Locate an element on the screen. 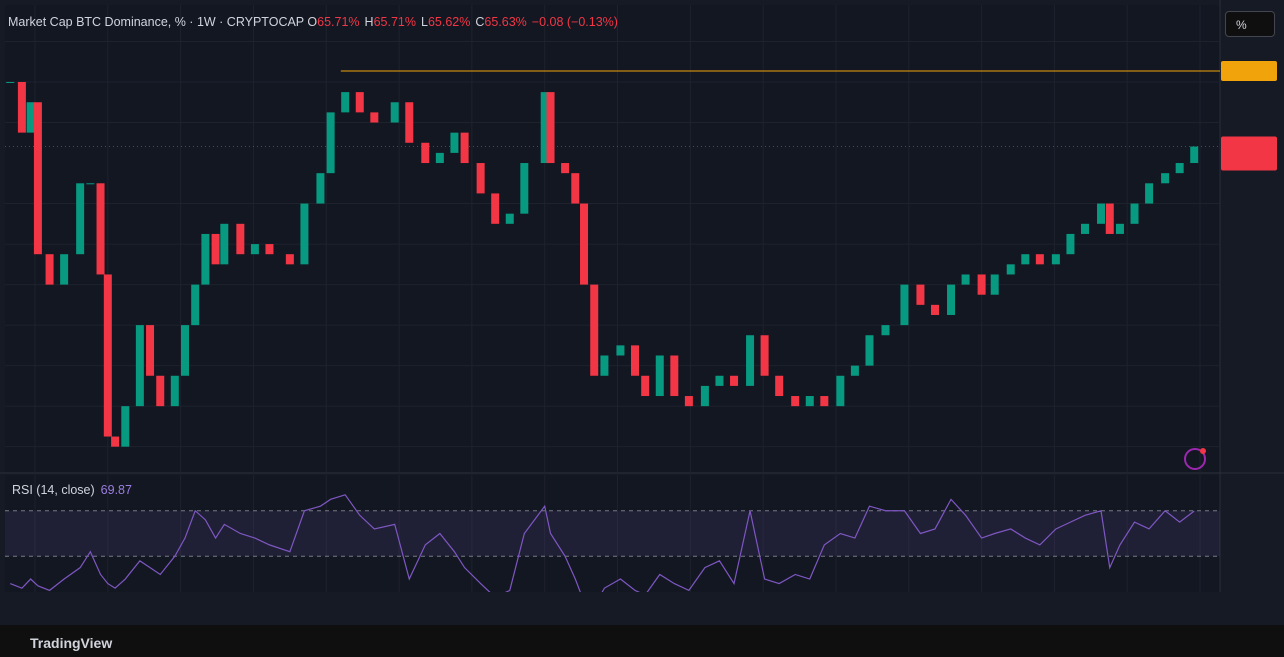  rsi-line is located at coordinates (602, 543).